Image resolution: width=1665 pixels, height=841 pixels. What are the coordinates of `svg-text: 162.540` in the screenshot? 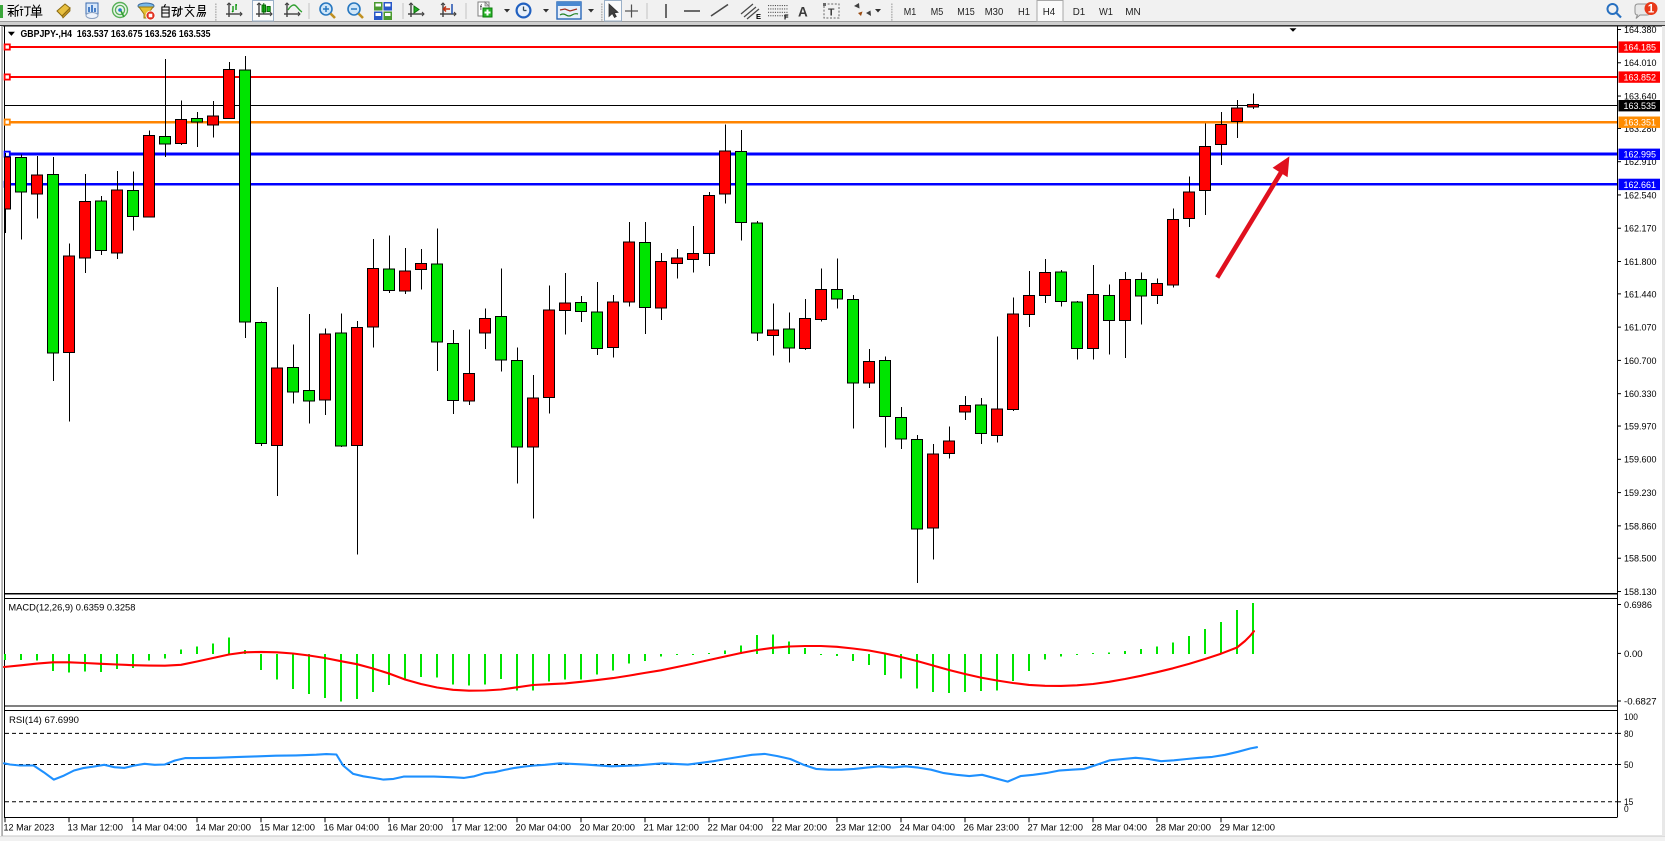 It's located at (1640, 195).